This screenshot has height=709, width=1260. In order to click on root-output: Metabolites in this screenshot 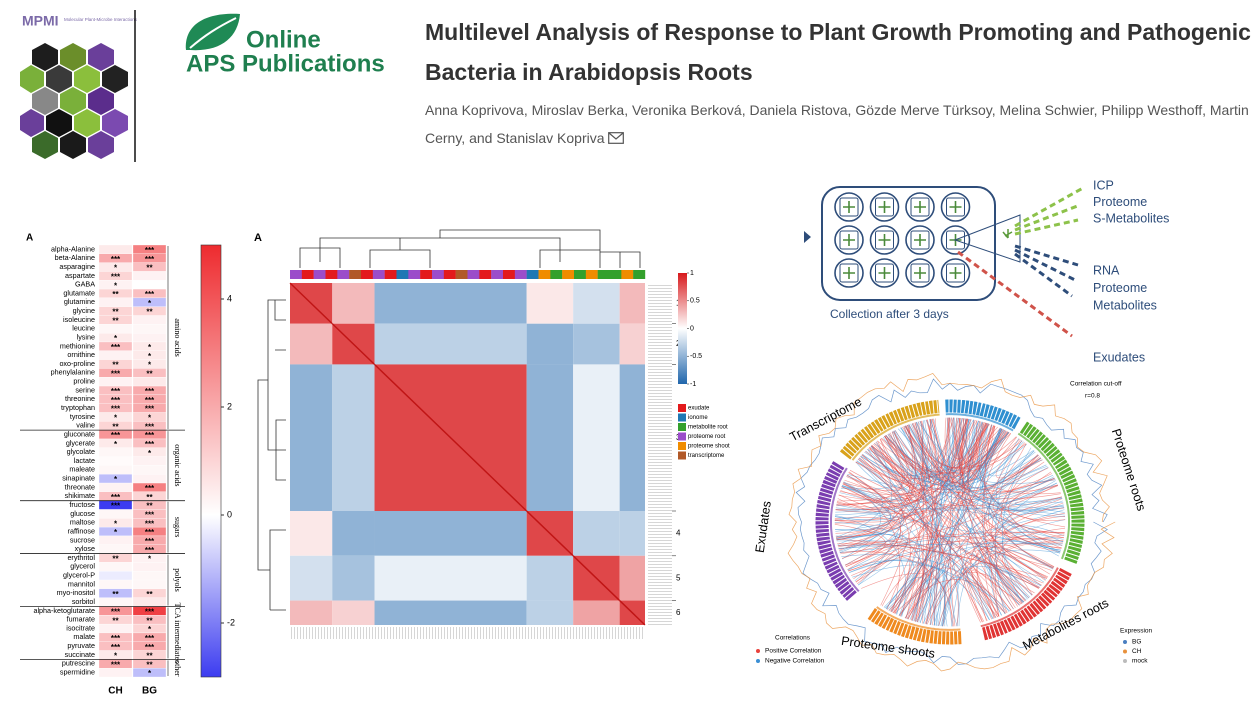, I will do `click(1125, 305)`.